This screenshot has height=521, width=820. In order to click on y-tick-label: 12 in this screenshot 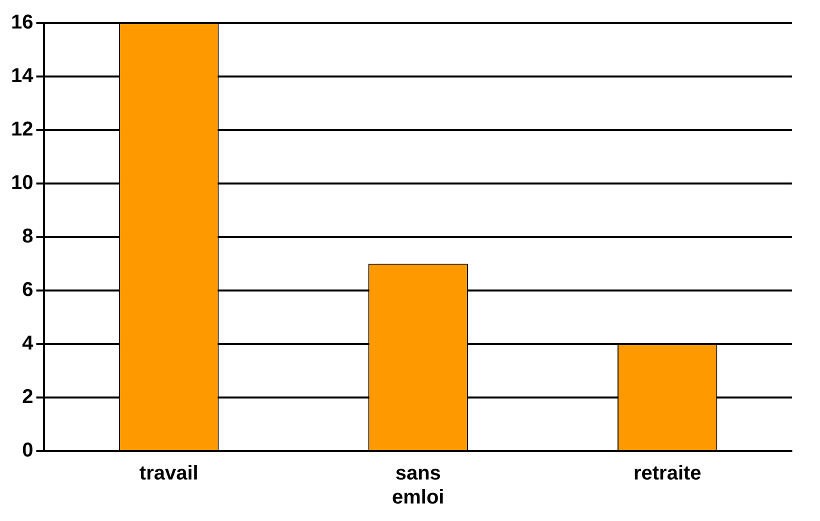, I will do `click(22, 129)`.